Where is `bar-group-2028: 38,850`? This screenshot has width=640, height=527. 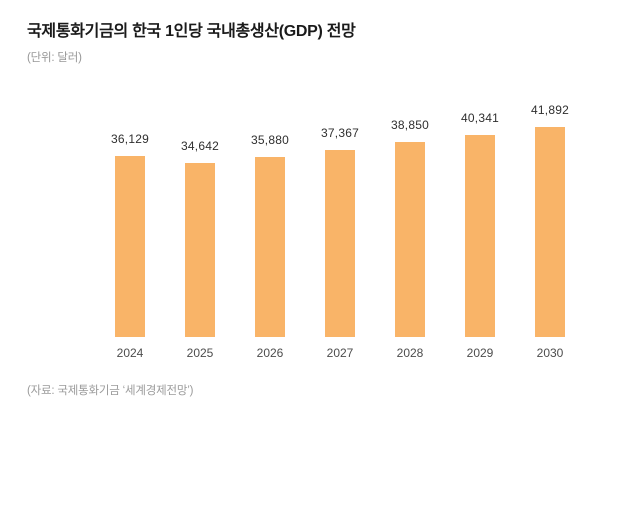 bar-group-2028: 38,850 is located at coordinates (410, 227).